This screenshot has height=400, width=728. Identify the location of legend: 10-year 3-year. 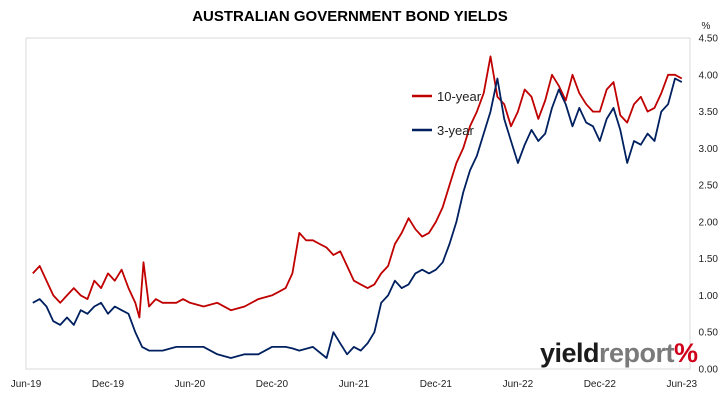
(447, 113).